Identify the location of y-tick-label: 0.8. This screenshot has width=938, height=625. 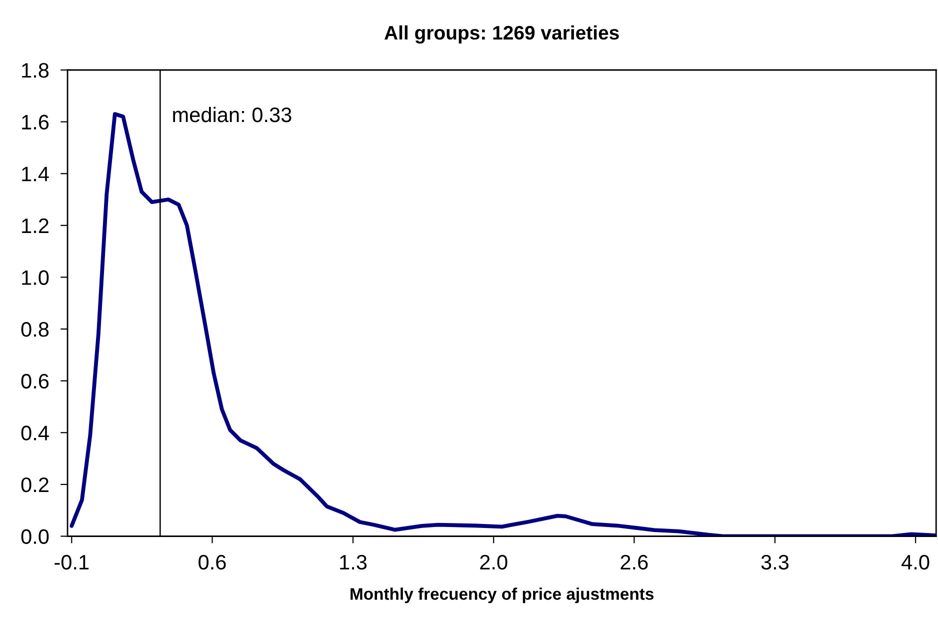
(35, 329).